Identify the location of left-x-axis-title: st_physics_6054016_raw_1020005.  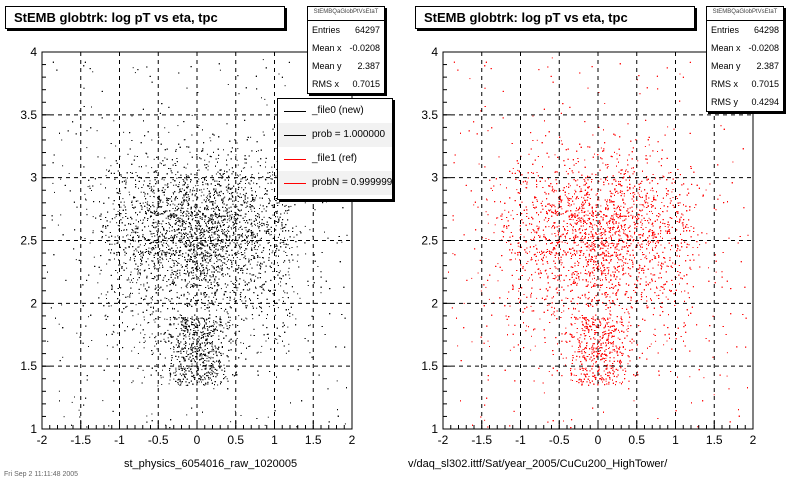
(210, 464).